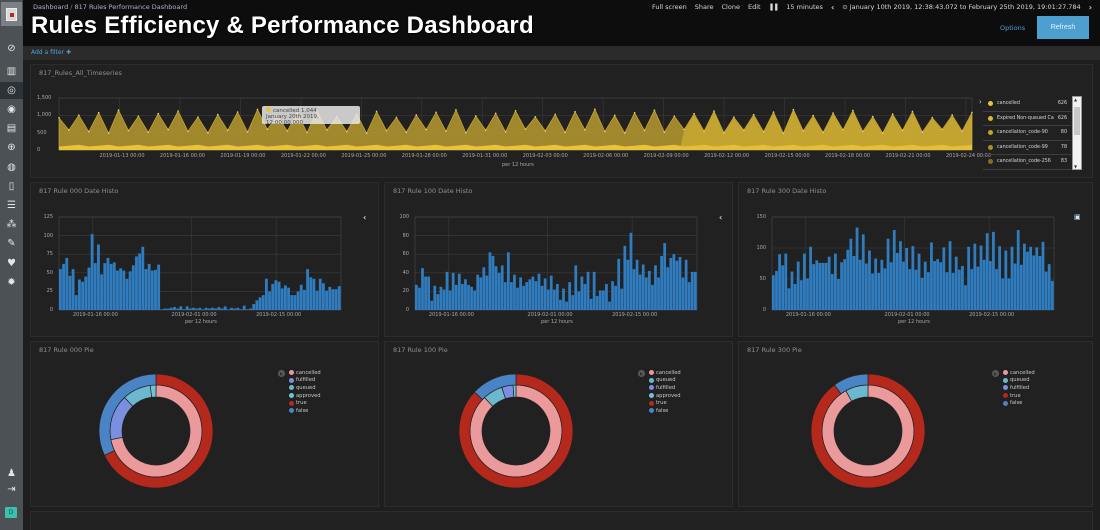  I want to click on legend-toggle-icon: ›, so click(980, 102).